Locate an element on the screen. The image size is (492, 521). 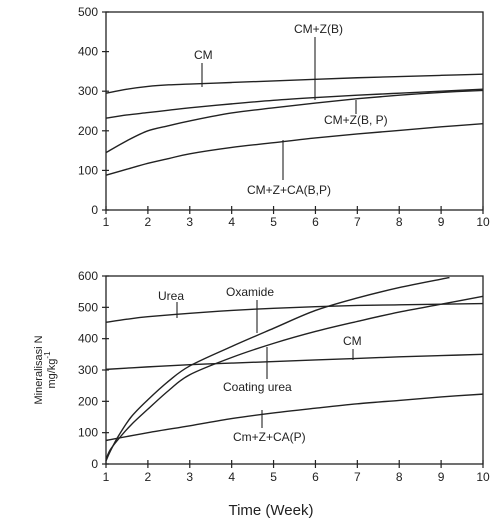
top-series-cm-z-b-p is located at coordinates (294, 121).